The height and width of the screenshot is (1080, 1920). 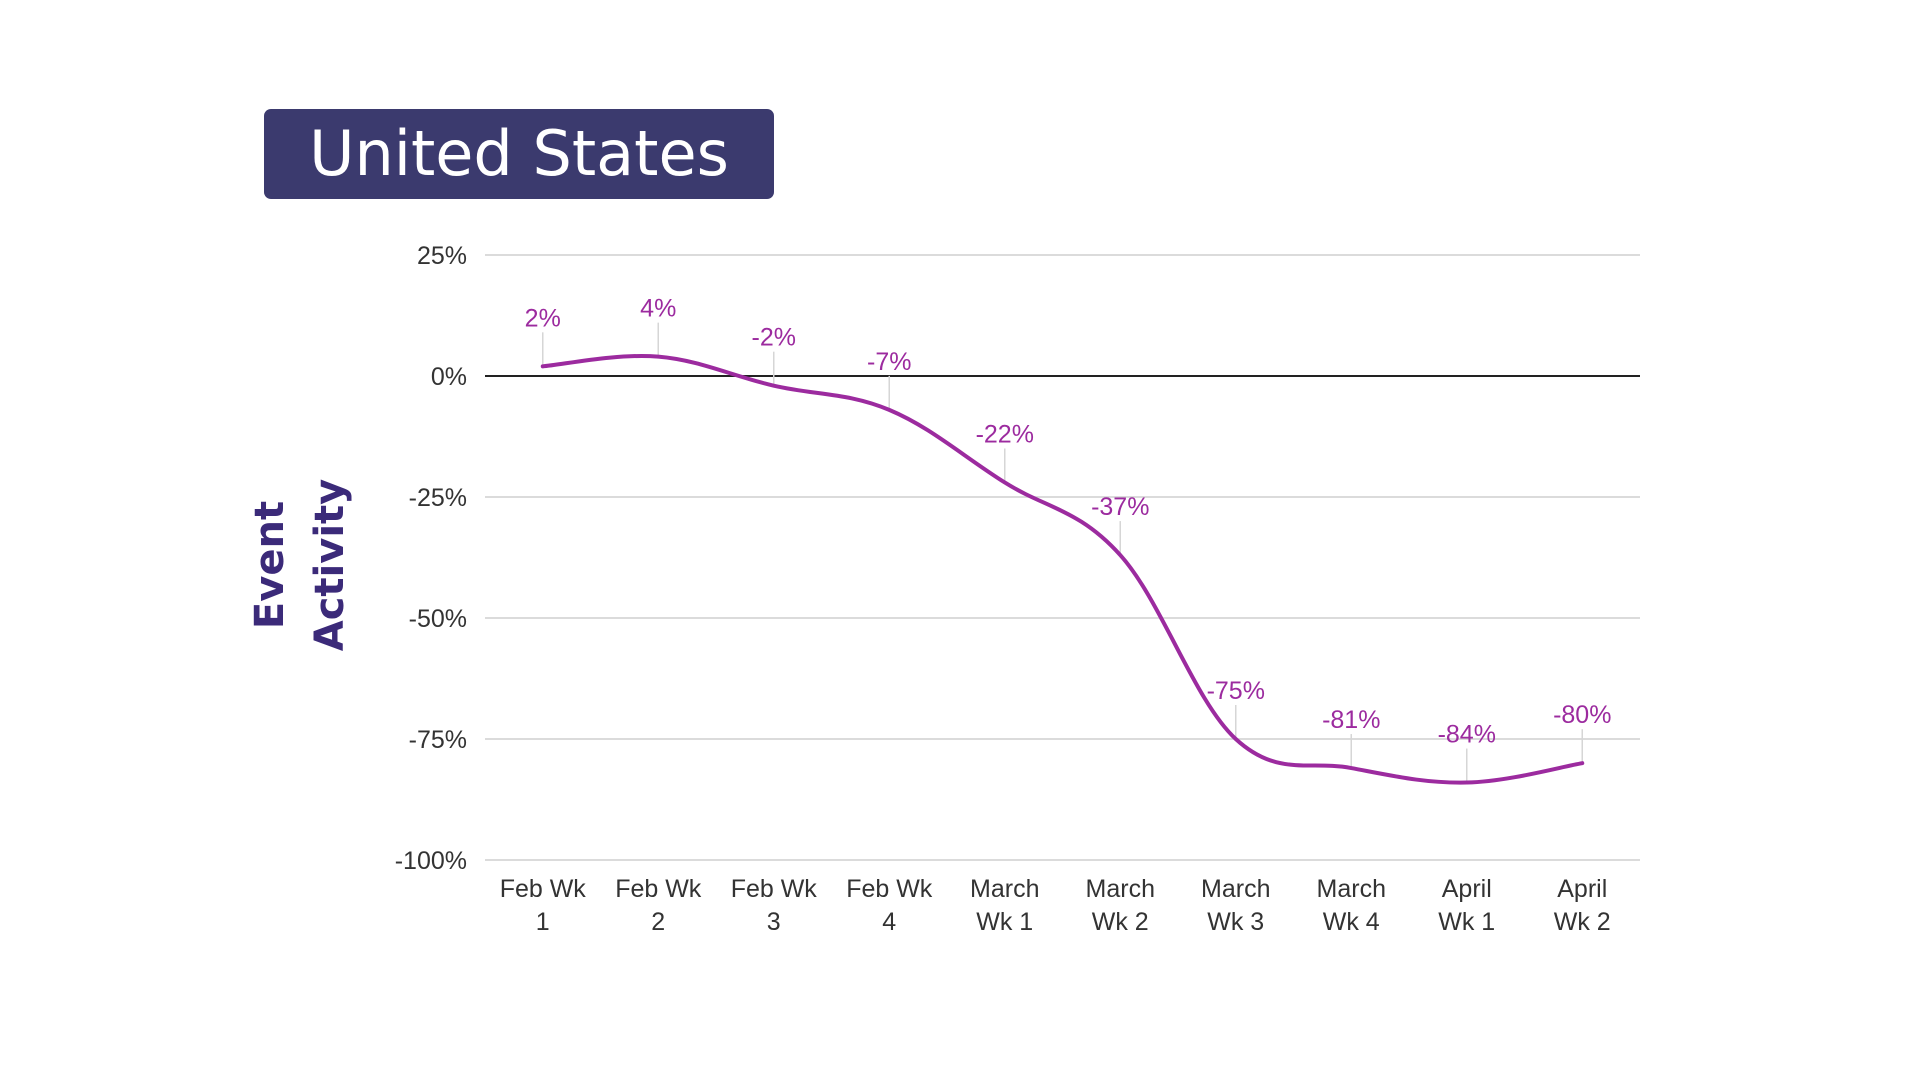 What do you see at coordinates (889, 362) in the screenshot?
I see `data-label: -7%` at bounding box center [889, 362].